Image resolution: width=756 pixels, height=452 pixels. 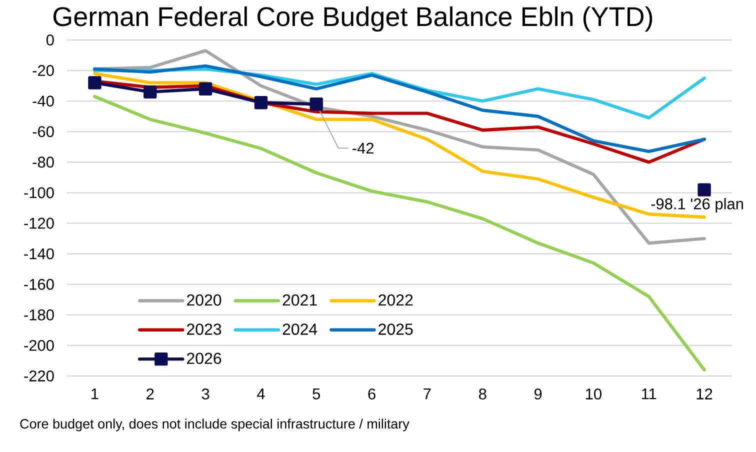 What do you see at coordinates (215, 425) in the screenshot?
I see `text: Core budget only, does not include special infrastructure / military` at bounding box center [215, 425].